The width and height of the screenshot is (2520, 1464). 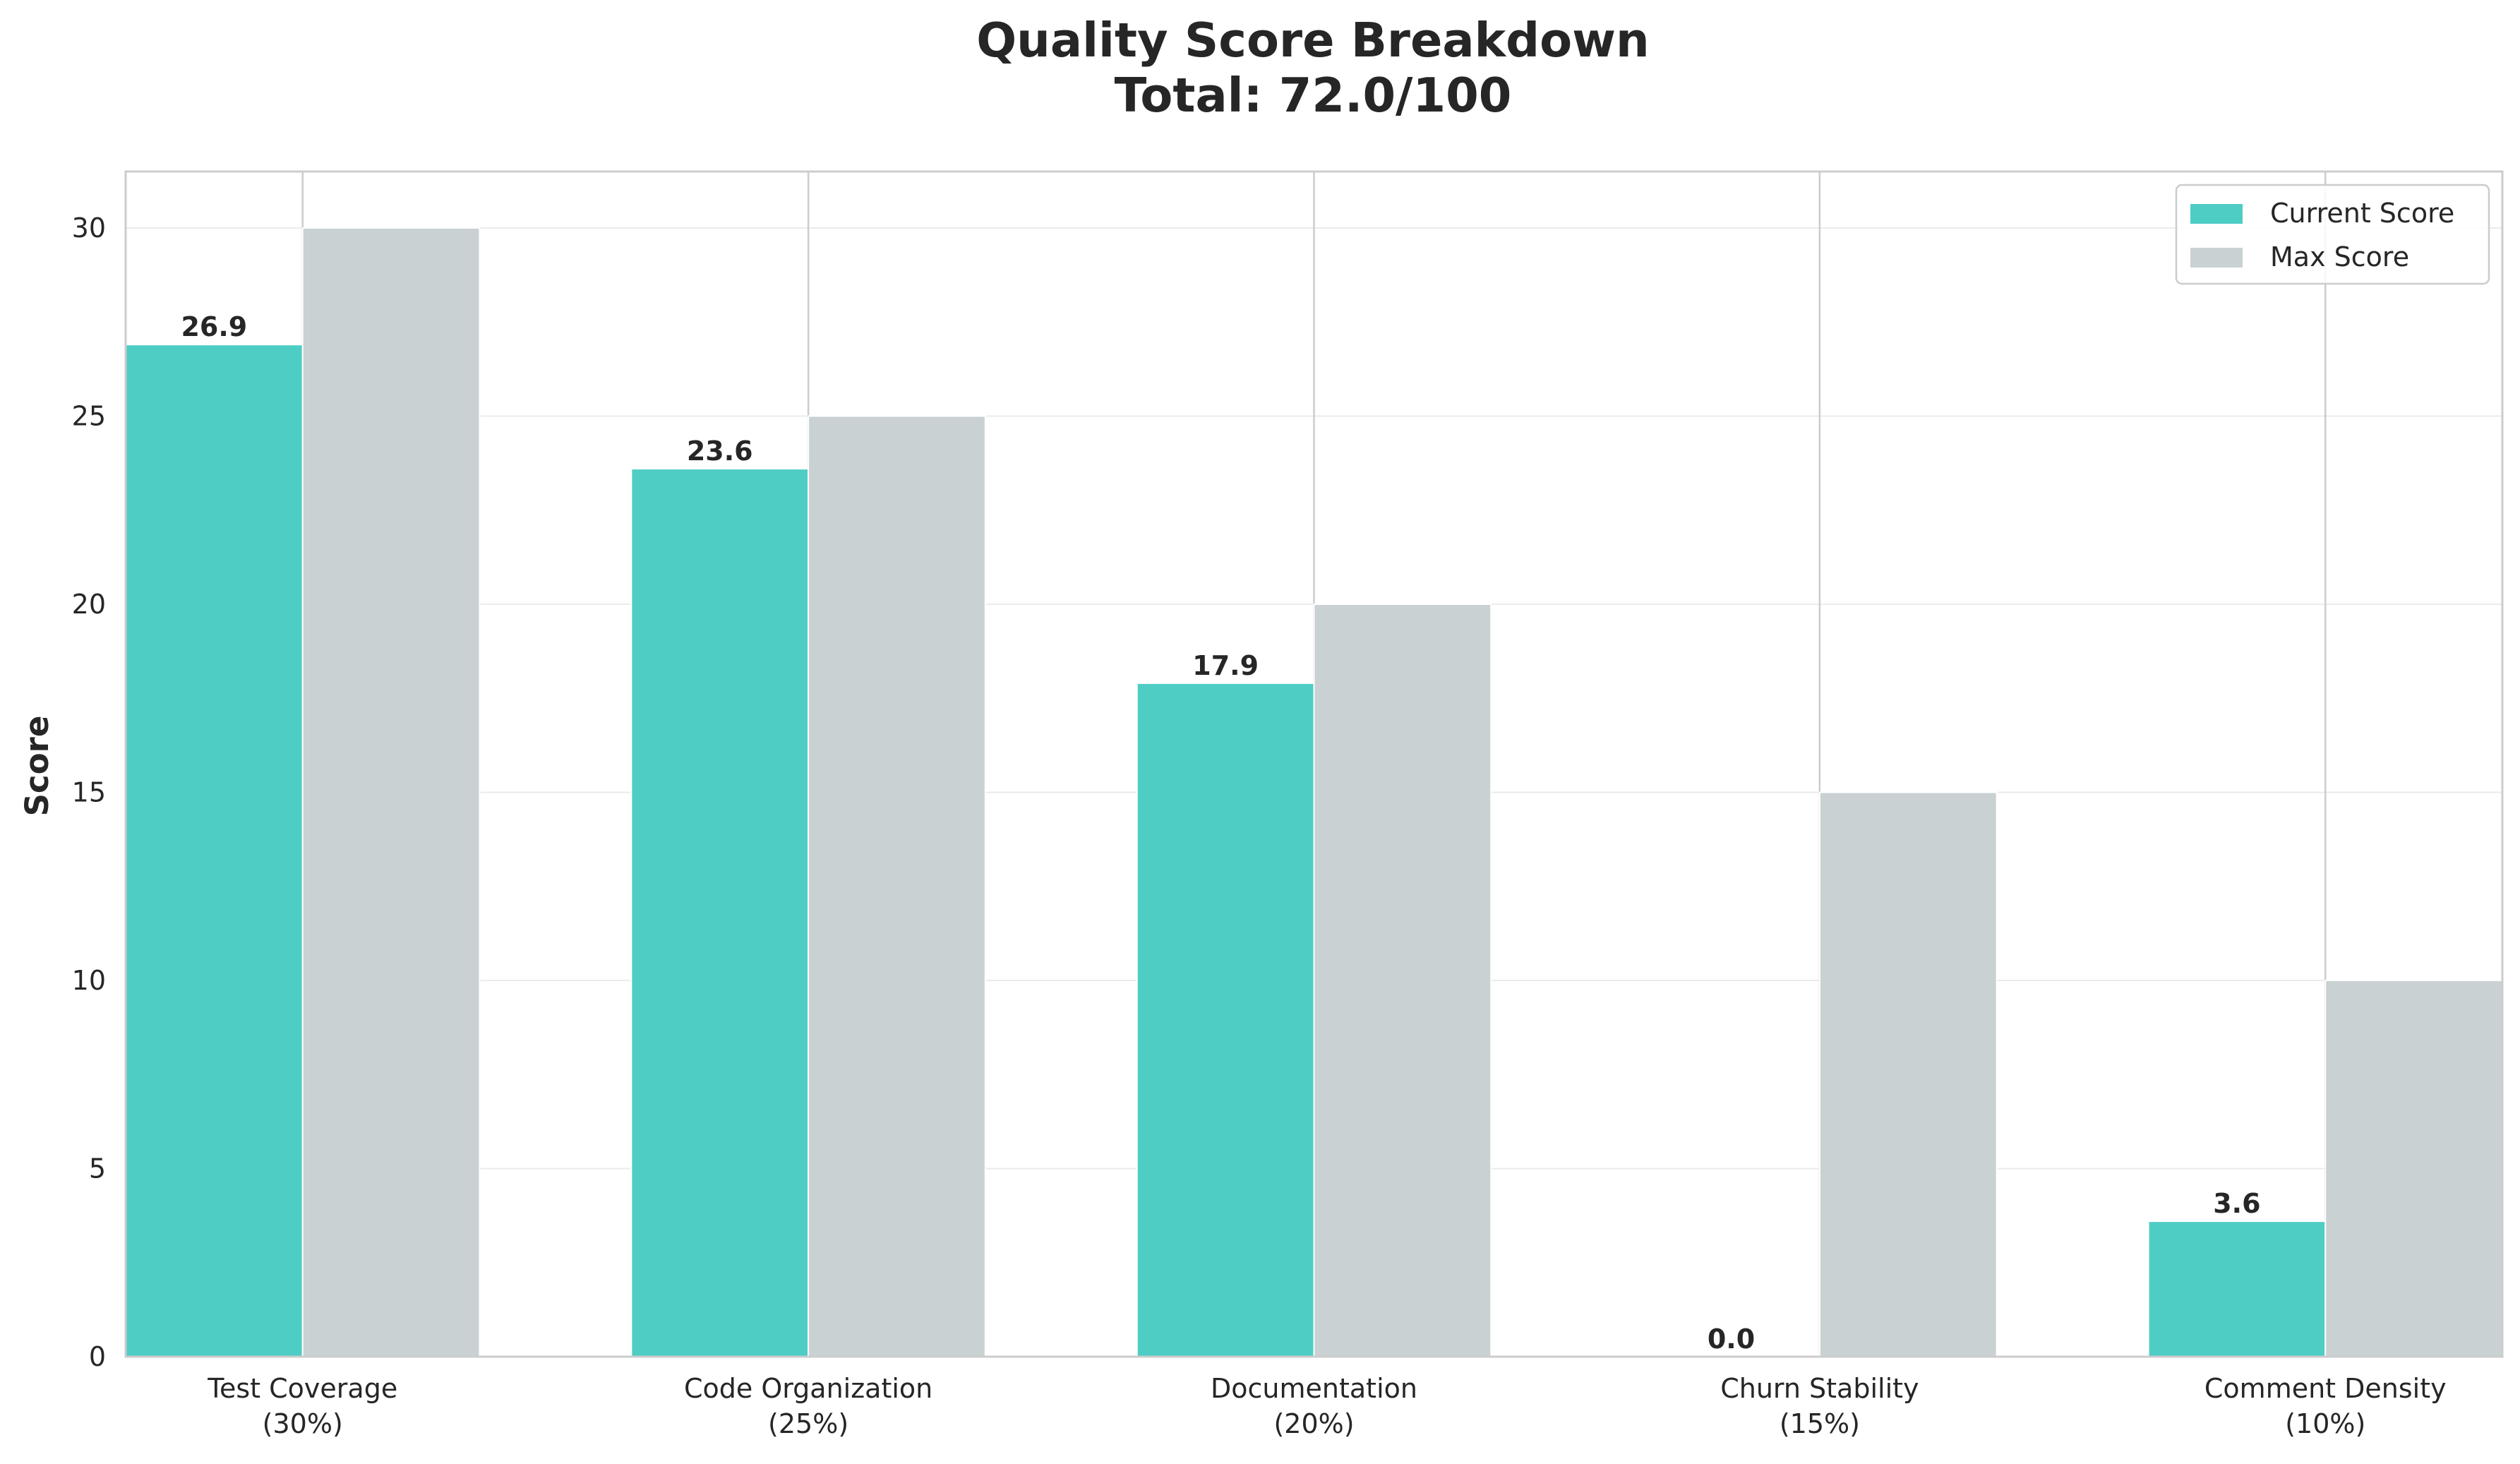 I want to click on y-tick-label: 5, so click(x=97, y=1168).